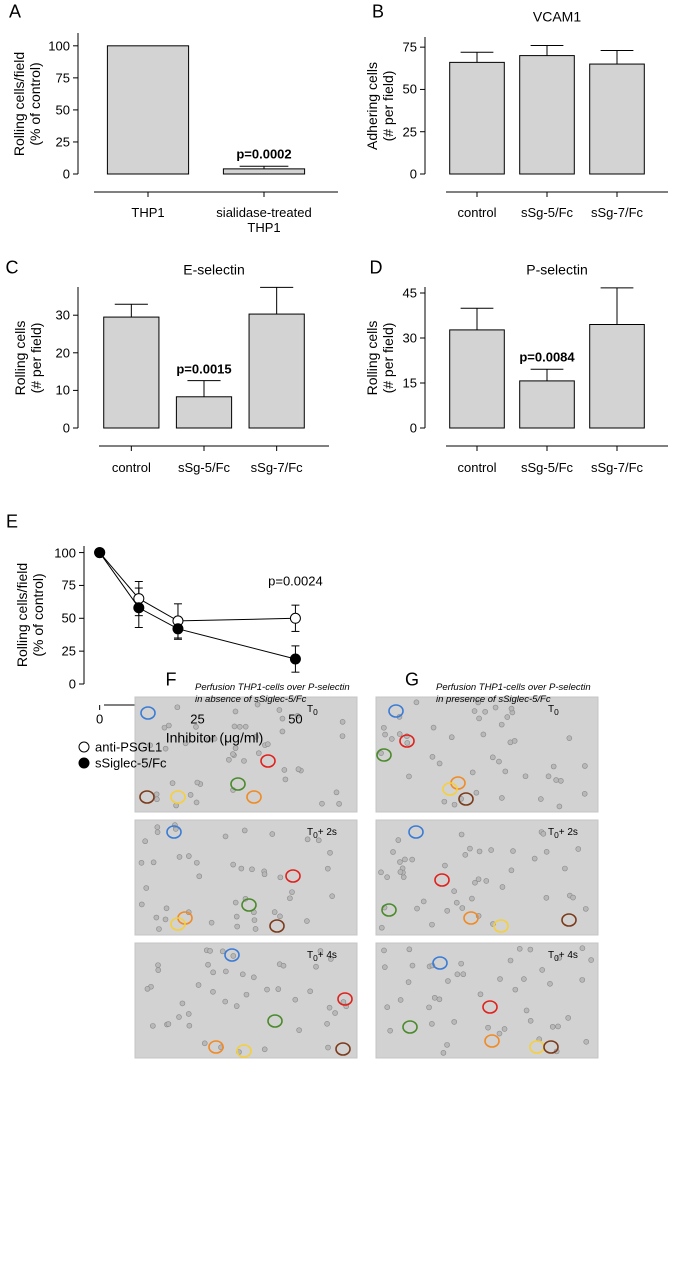  I want to click on caption: in absence of sSiglec-5/Fc, so click(251, 699).